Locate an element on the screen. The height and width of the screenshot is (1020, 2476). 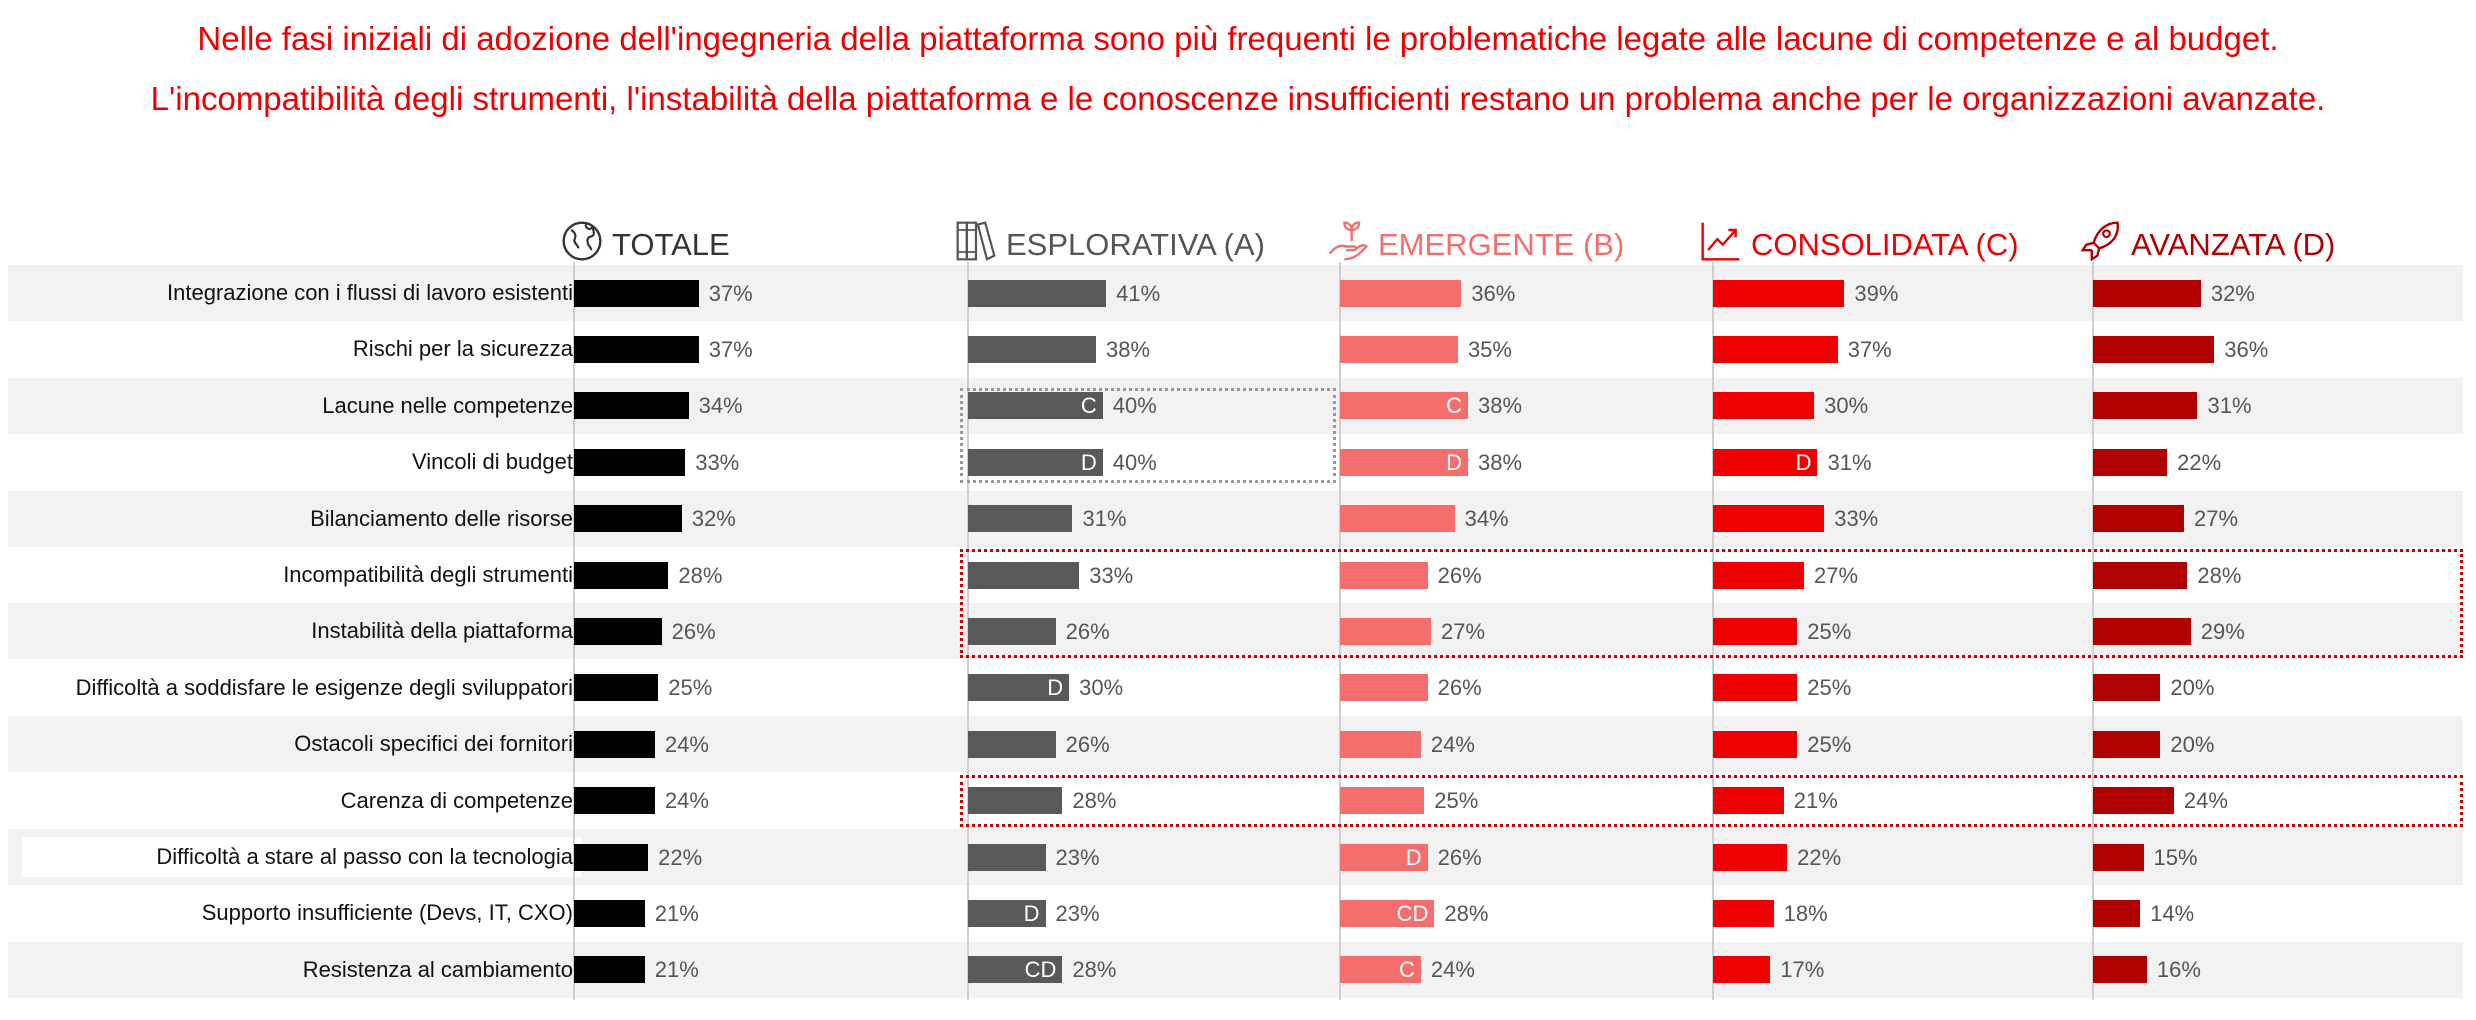
series-header: CONSOLIDATA (C) is located at coordinates (1859, 245).